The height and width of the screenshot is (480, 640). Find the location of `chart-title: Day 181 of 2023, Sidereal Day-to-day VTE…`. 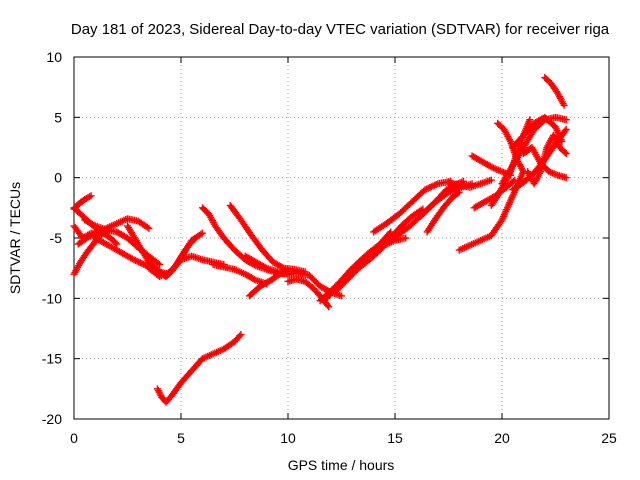

chart-title: Day 181 of 2023, Sidereal Day-to-day VTE… is located at coordinates (340, 29).